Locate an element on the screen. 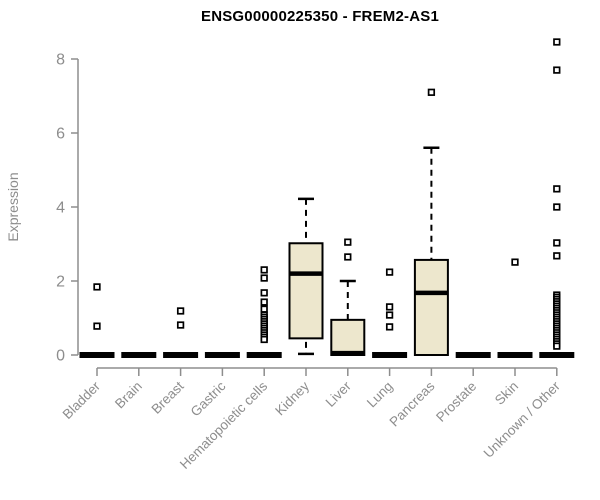  x-tick-label-pancreas: Pancreas is located at coordinates (412, 403).